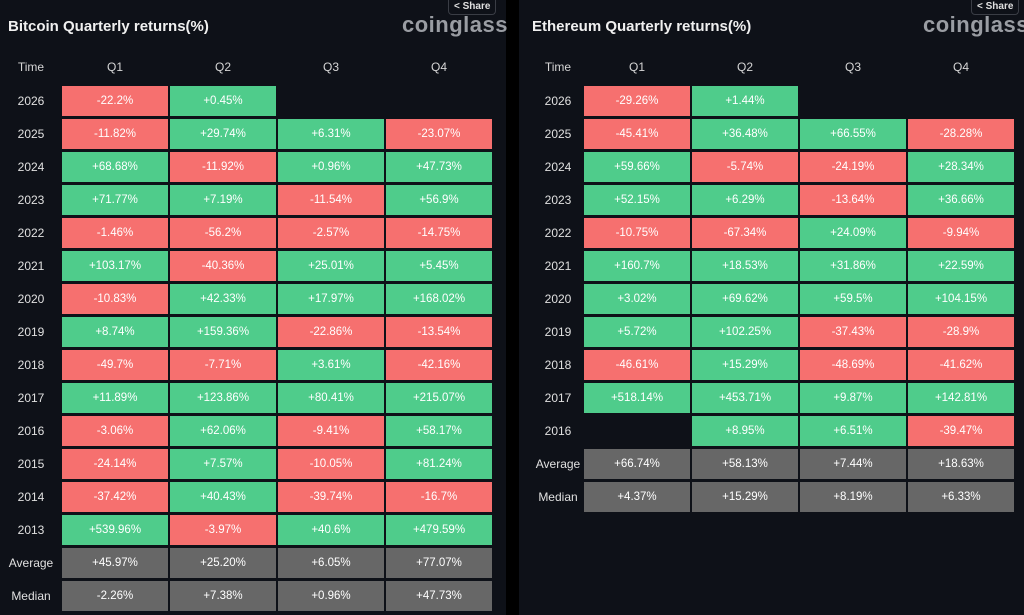 This screenshot has height=615, width=1024. Describe the element at coordinates (745, 398) in the screenshot. I see `return-cell: +453.71%` at that location.